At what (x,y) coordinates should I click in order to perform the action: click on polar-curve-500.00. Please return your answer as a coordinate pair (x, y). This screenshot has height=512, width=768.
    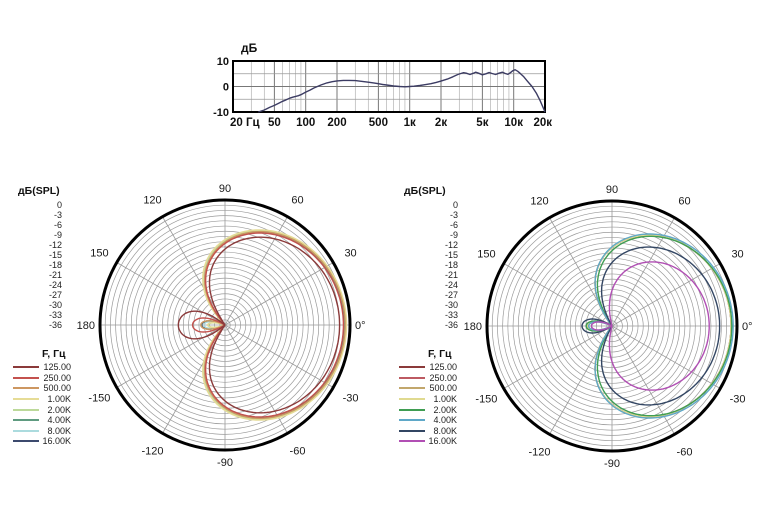
    Looking at the image, I should click on (273, 325).